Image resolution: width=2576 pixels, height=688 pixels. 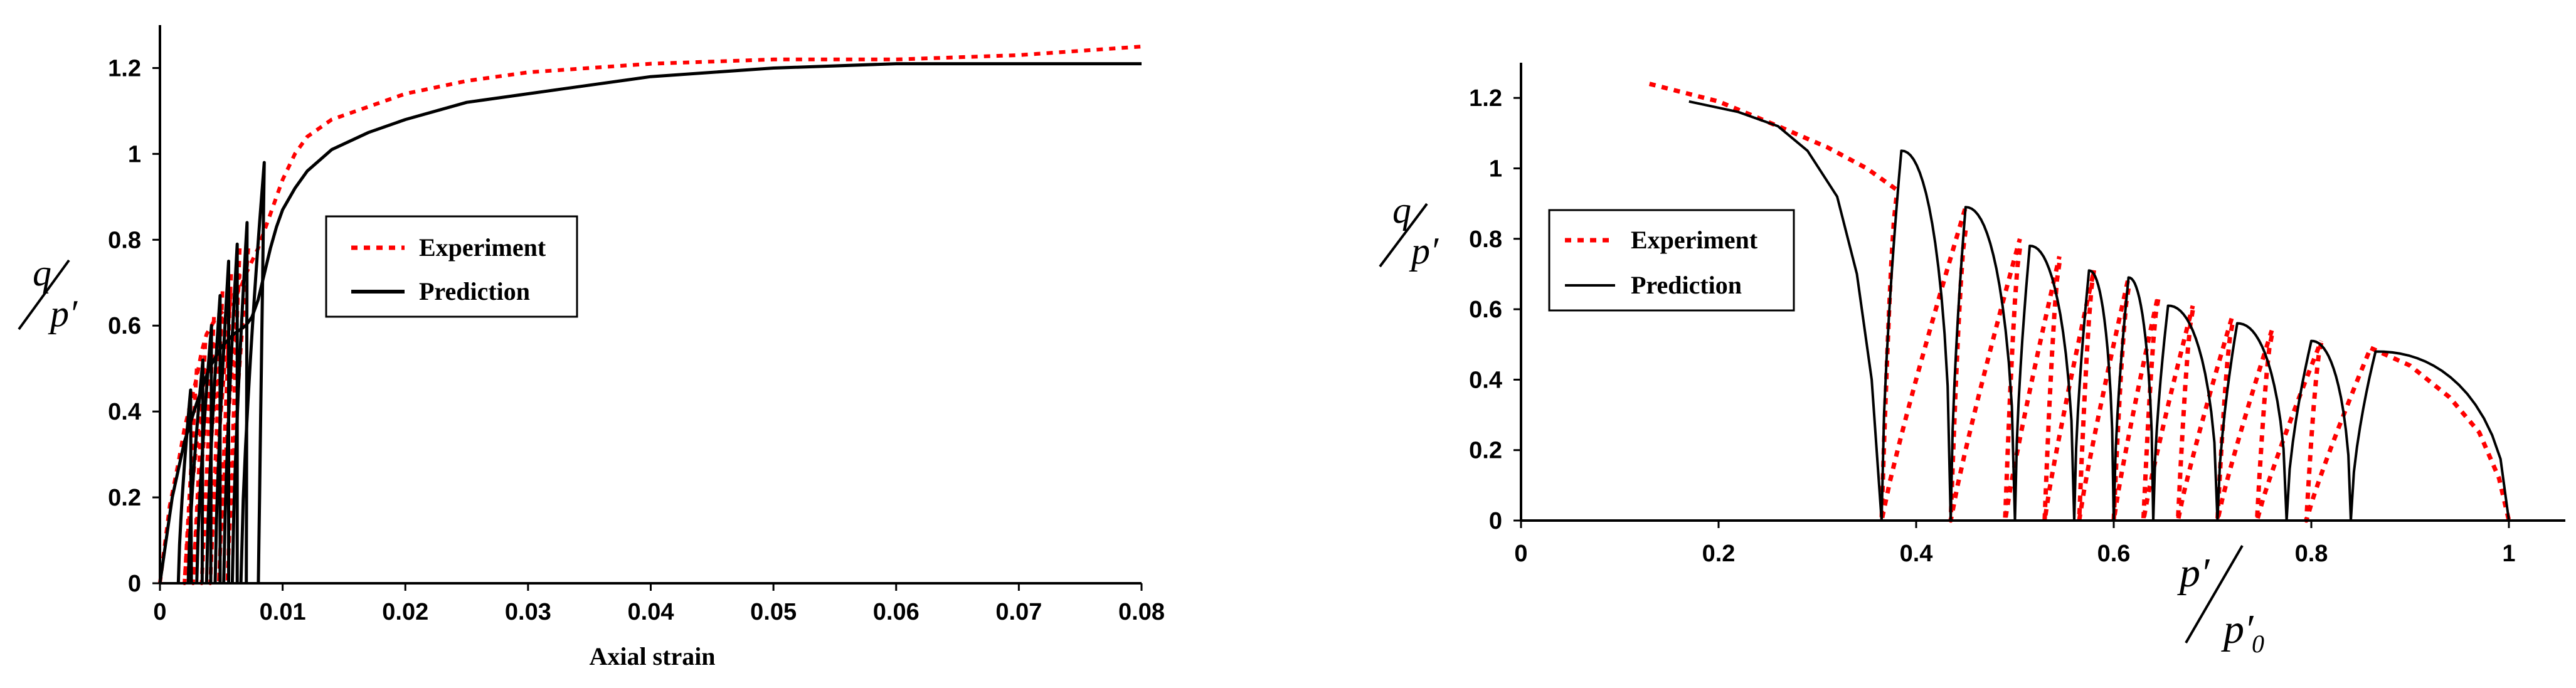 I want to click on y-ticks-right: 0 0.2 0.4 0.6 0.8 1 1.2, so click(x=1495, y=309).